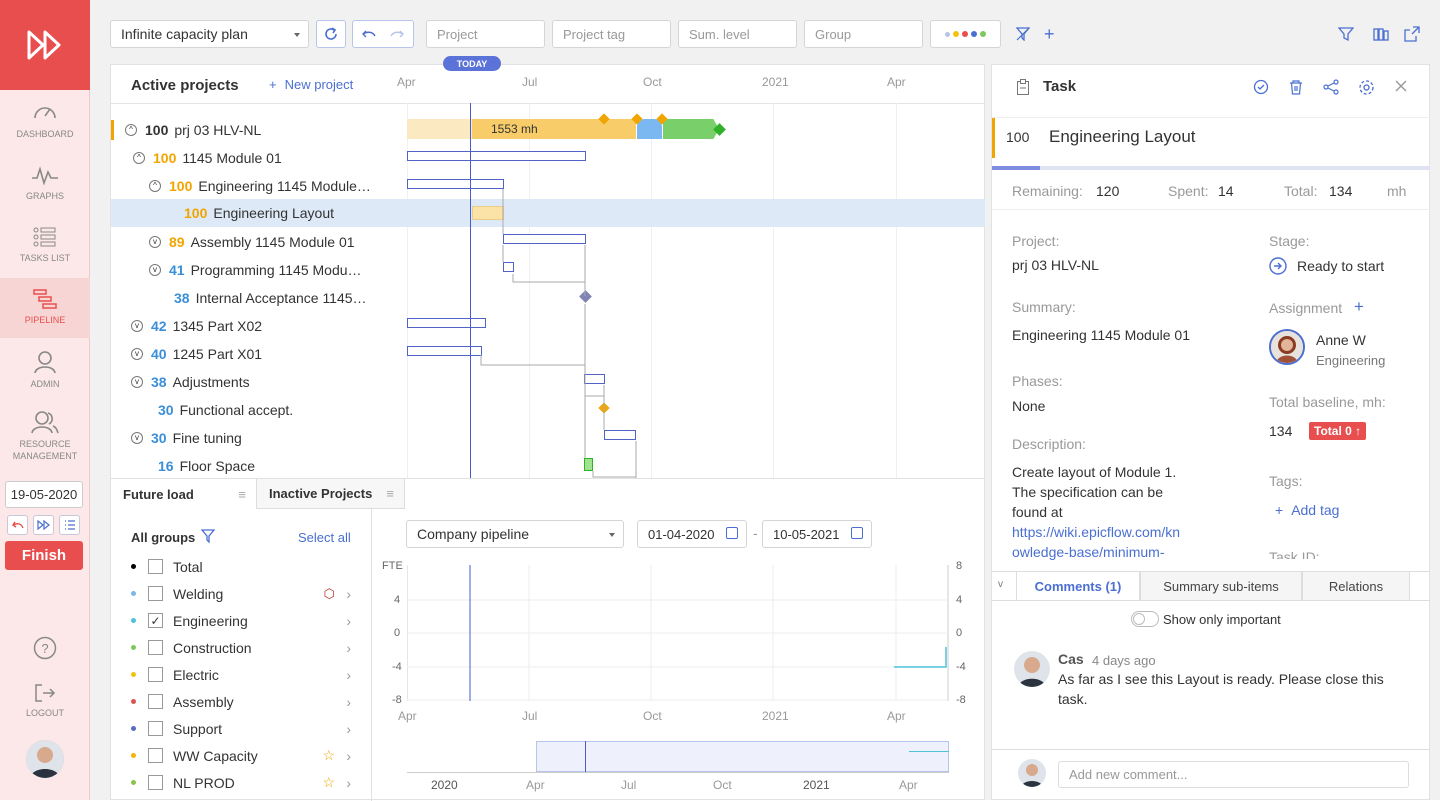 This screenshot has height=801, width=1440. Describe the element at coordinates (241, 620) in the screenshot. I see `group-row-engineering: ✓ Engineering ›` at that location.